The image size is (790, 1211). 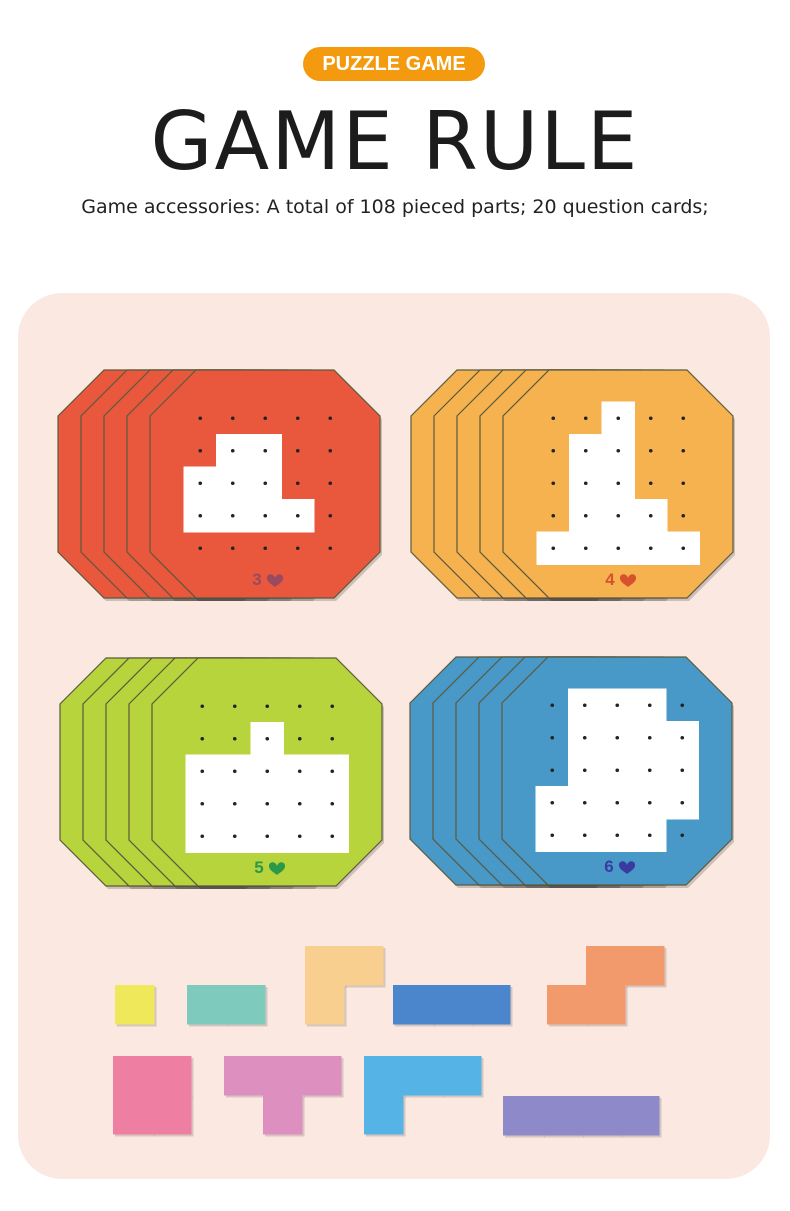 What do you see at coordinates (608, 866) in the screenshot?
I see `card-level-number: 6` at bounding box center [608, 866].